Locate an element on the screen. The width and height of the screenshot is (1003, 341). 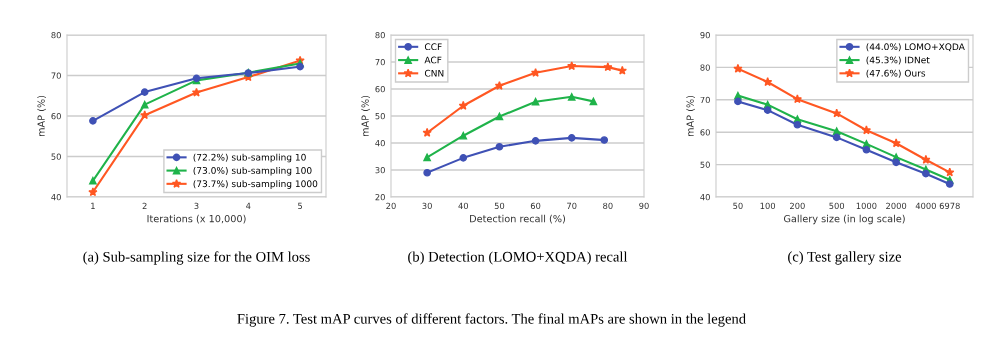
legend-label: (73.0%) sub-sampling 100 is located at coordinates (252, 171).